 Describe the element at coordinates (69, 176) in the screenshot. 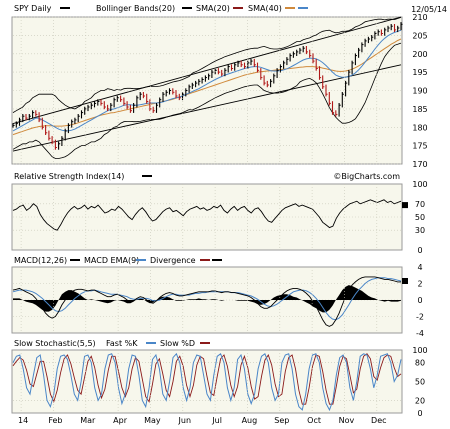

I see `rsi-legend-label-0: Relative Strength Index(14)` at that location.